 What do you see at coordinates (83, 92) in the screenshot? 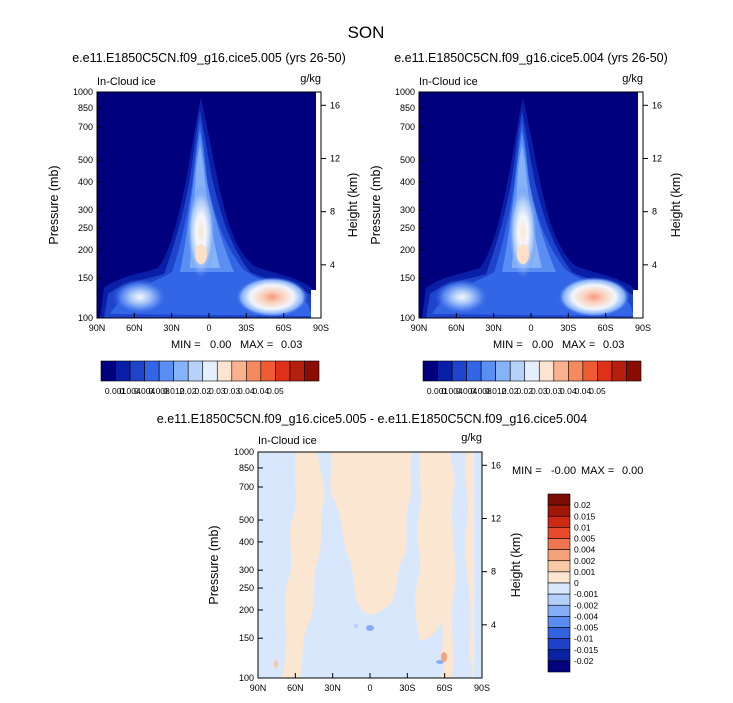
I see `panel-1-y-tick-label: 1000` at bounding box center [83, 92].